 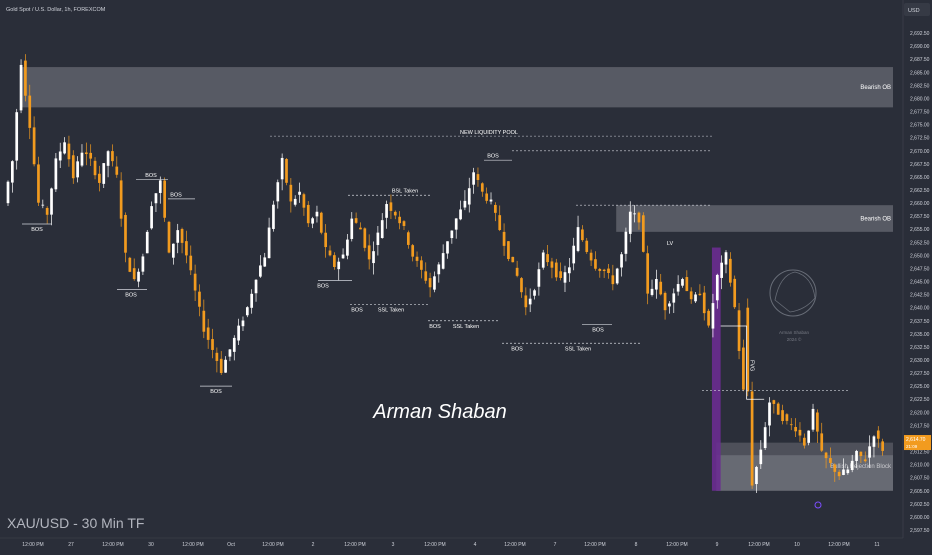 I want to click on marker-label: SSL Taken, so click(x=391, y=311).